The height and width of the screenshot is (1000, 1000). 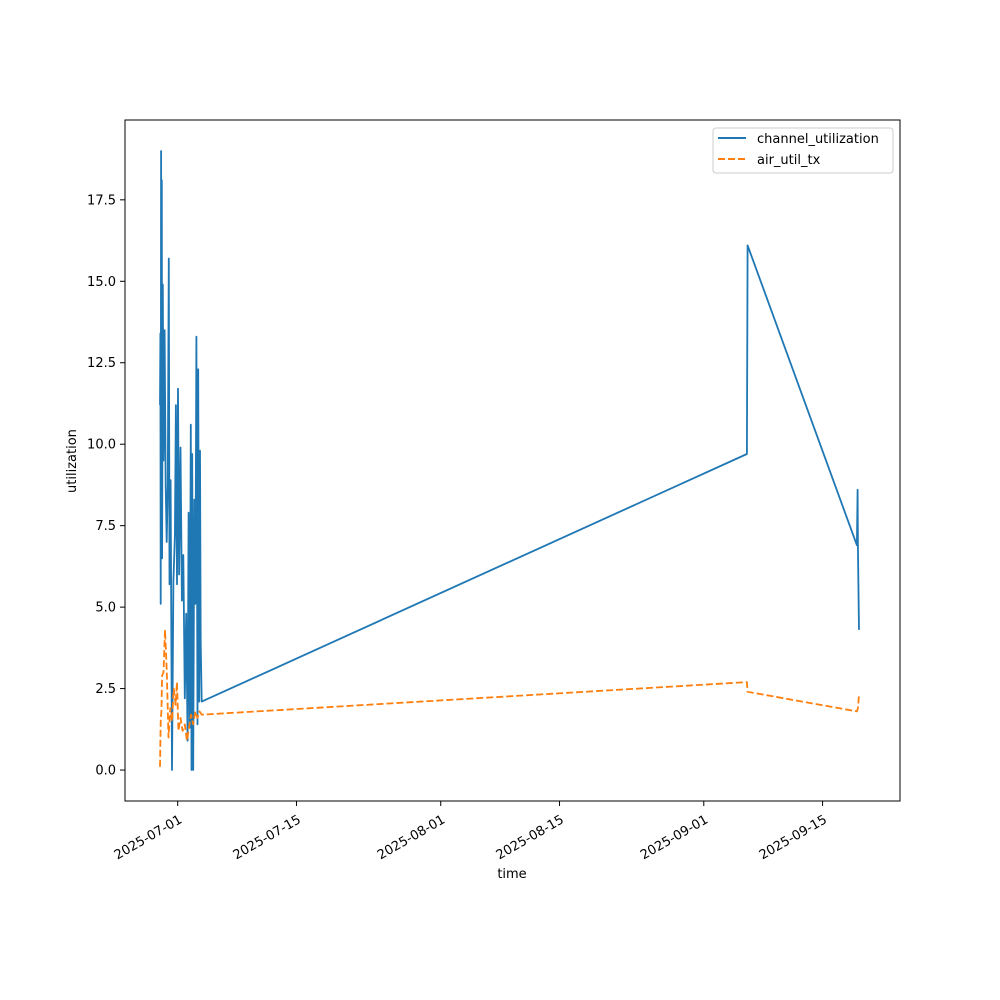 What do you see at coordinates (411, 837) in the screenshot?
I see `x-tick-label: 2025-08-01` at bounding box center [411, 837].